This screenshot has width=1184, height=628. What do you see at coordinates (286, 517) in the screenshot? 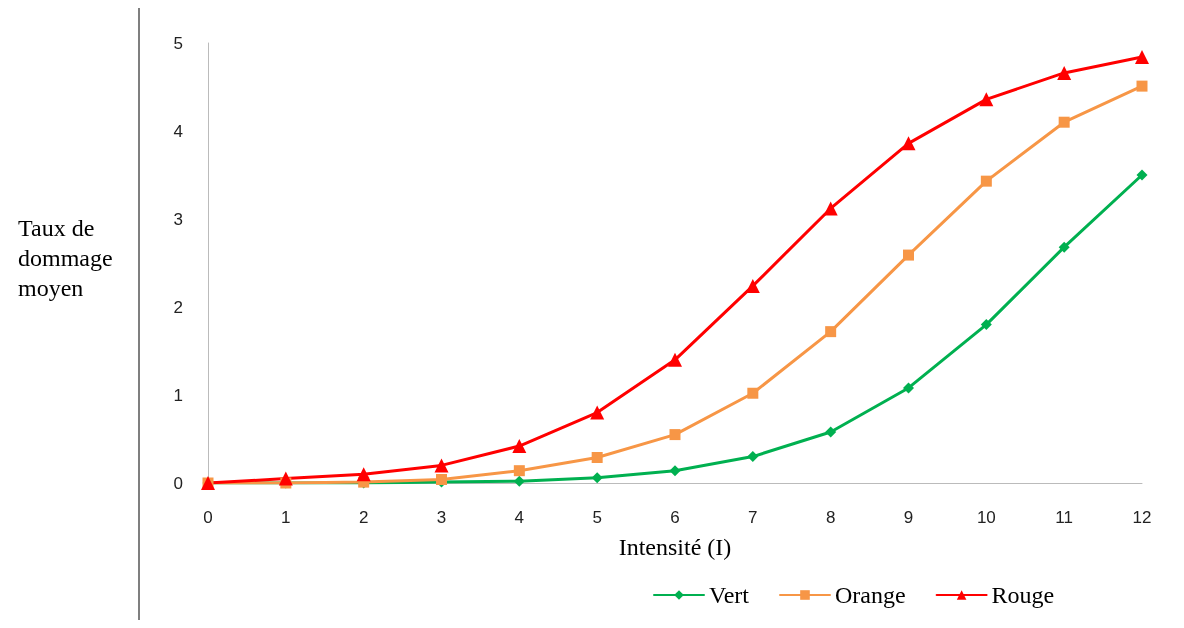
I see `x-tick-label: 1` at bounding box center [286, 517].